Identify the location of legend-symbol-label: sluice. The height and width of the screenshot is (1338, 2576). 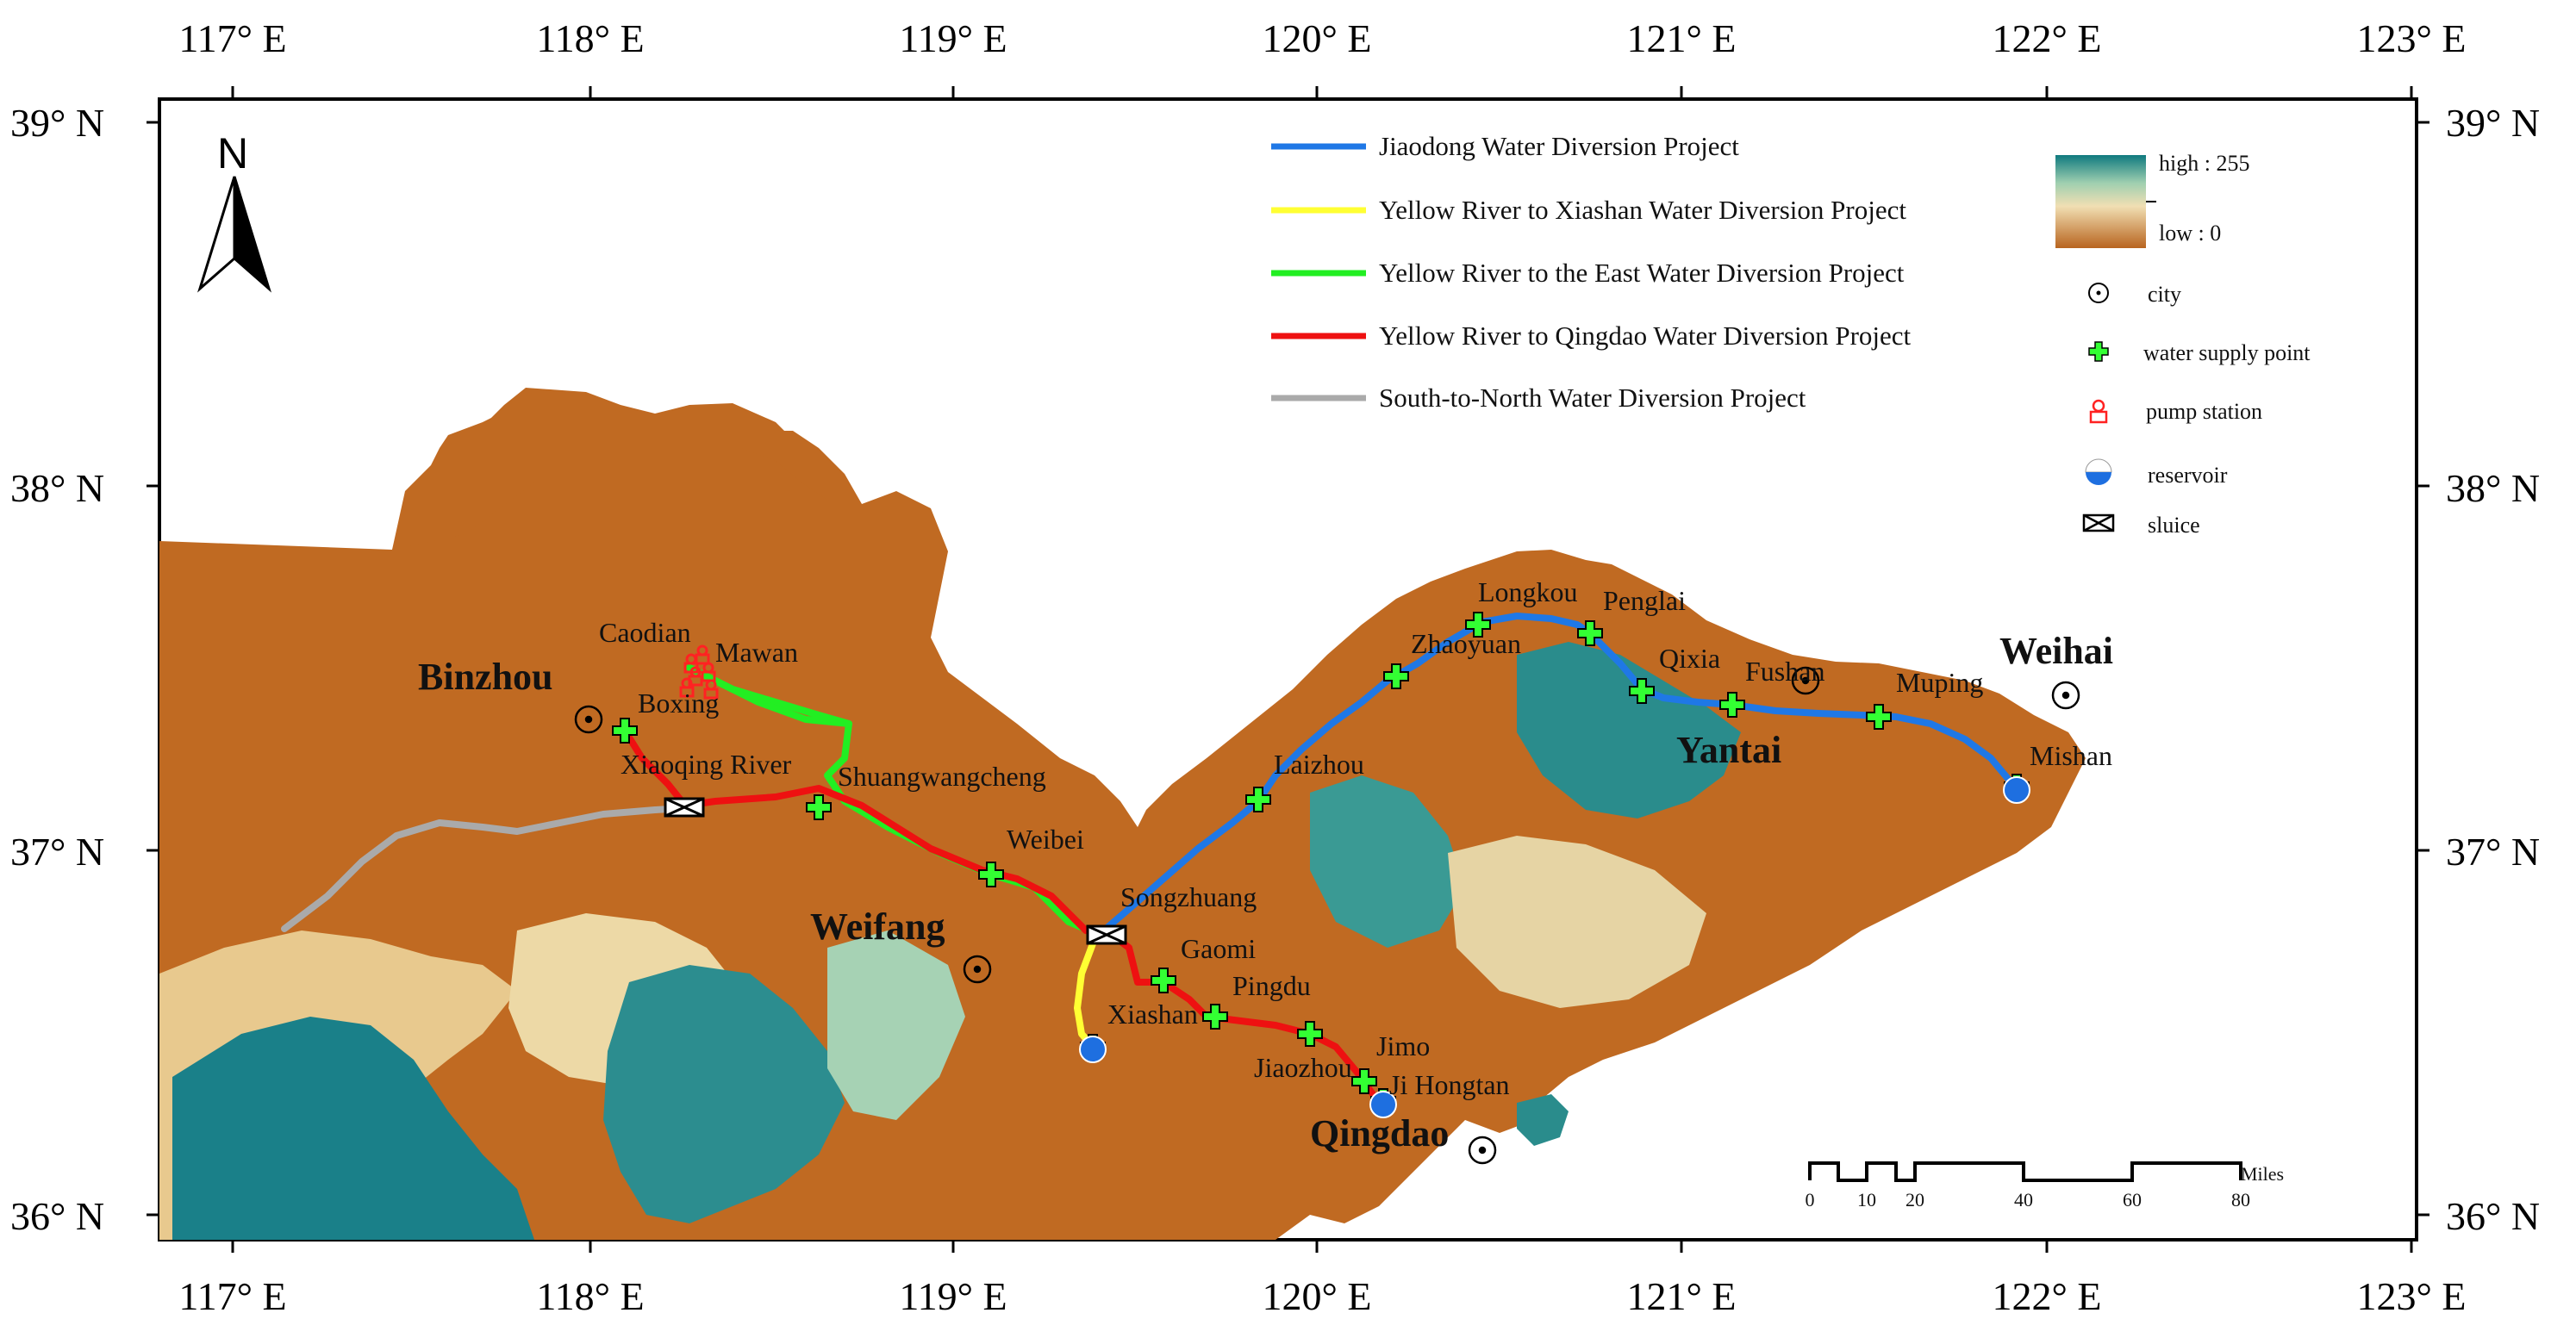
(2174, 525).